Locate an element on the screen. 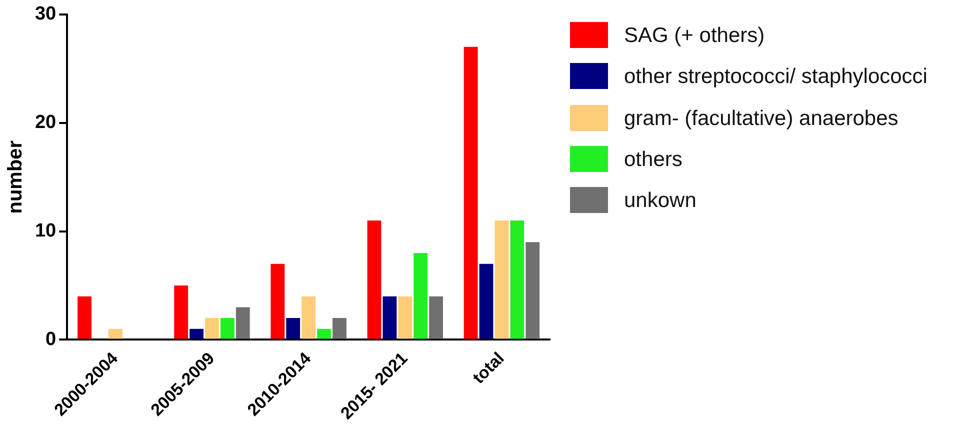 The image size is (972, 427). legend-label: unkown is located at coordinates (660, 201).